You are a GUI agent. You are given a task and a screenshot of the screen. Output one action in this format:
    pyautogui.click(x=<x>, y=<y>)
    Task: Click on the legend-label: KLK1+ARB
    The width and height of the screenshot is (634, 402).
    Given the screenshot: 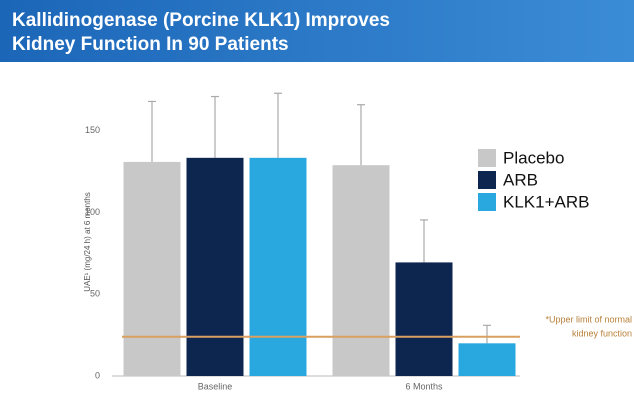 What is the action you would take?
    pyautogui.click(x=546, y=201)
    